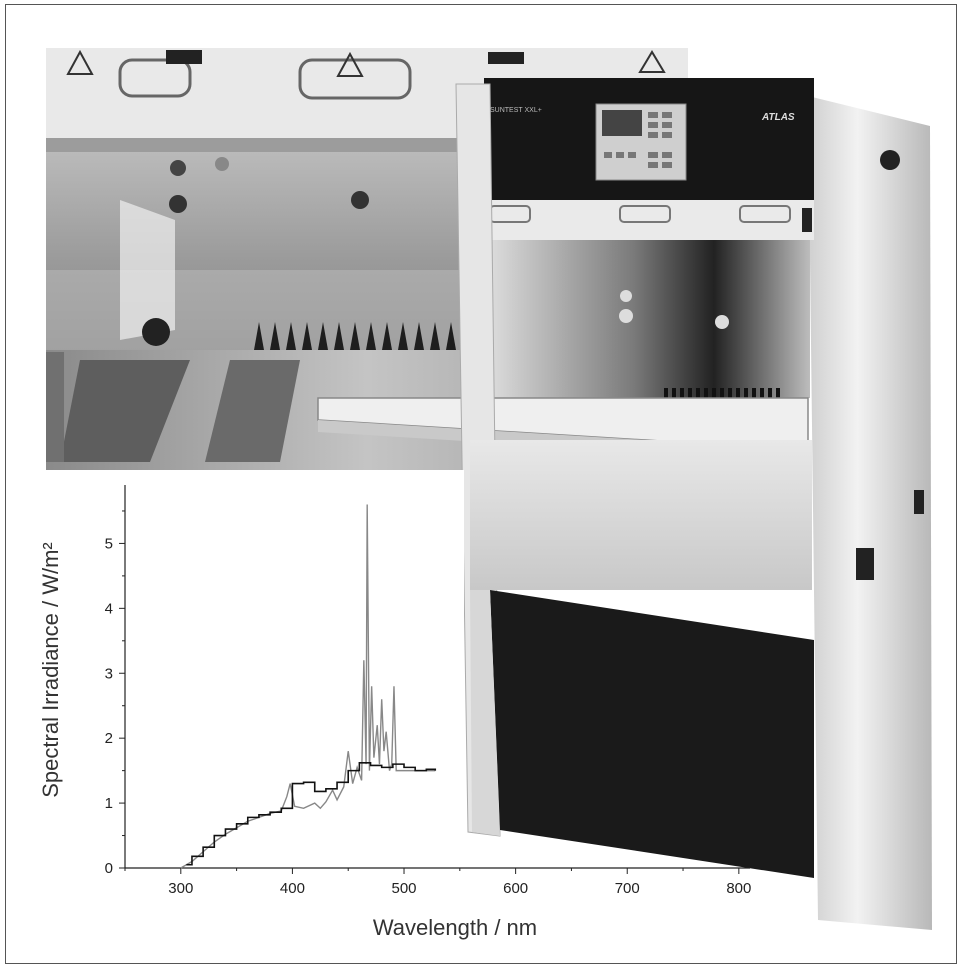  Describe the element at coordinates (515, 888) in the screenshot. I see `x-tick-label: 600` at that location.